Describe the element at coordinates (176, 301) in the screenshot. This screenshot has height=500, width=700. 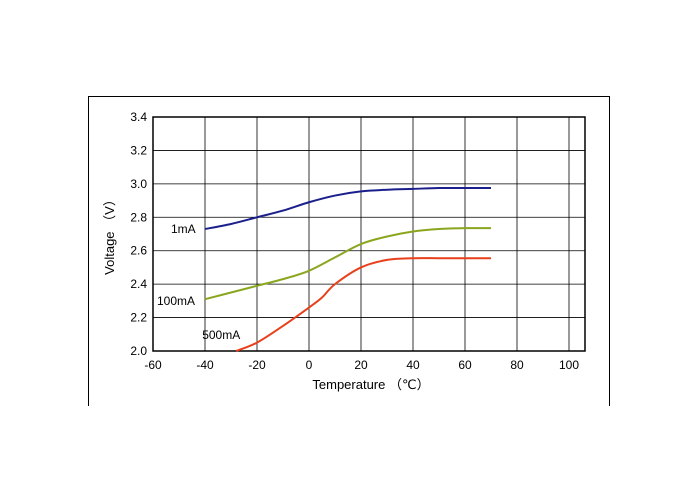
I see `series-label-100mA: 100mA` at that location.